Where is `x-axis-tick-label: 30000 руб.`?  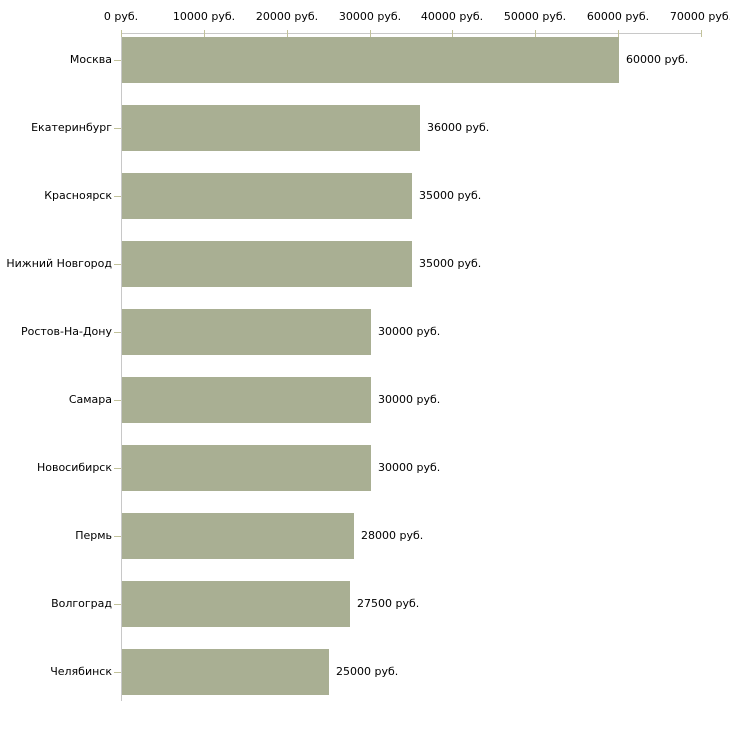 x-axis-tick-label: 30000 руб. is located at coordinates (370, 16).